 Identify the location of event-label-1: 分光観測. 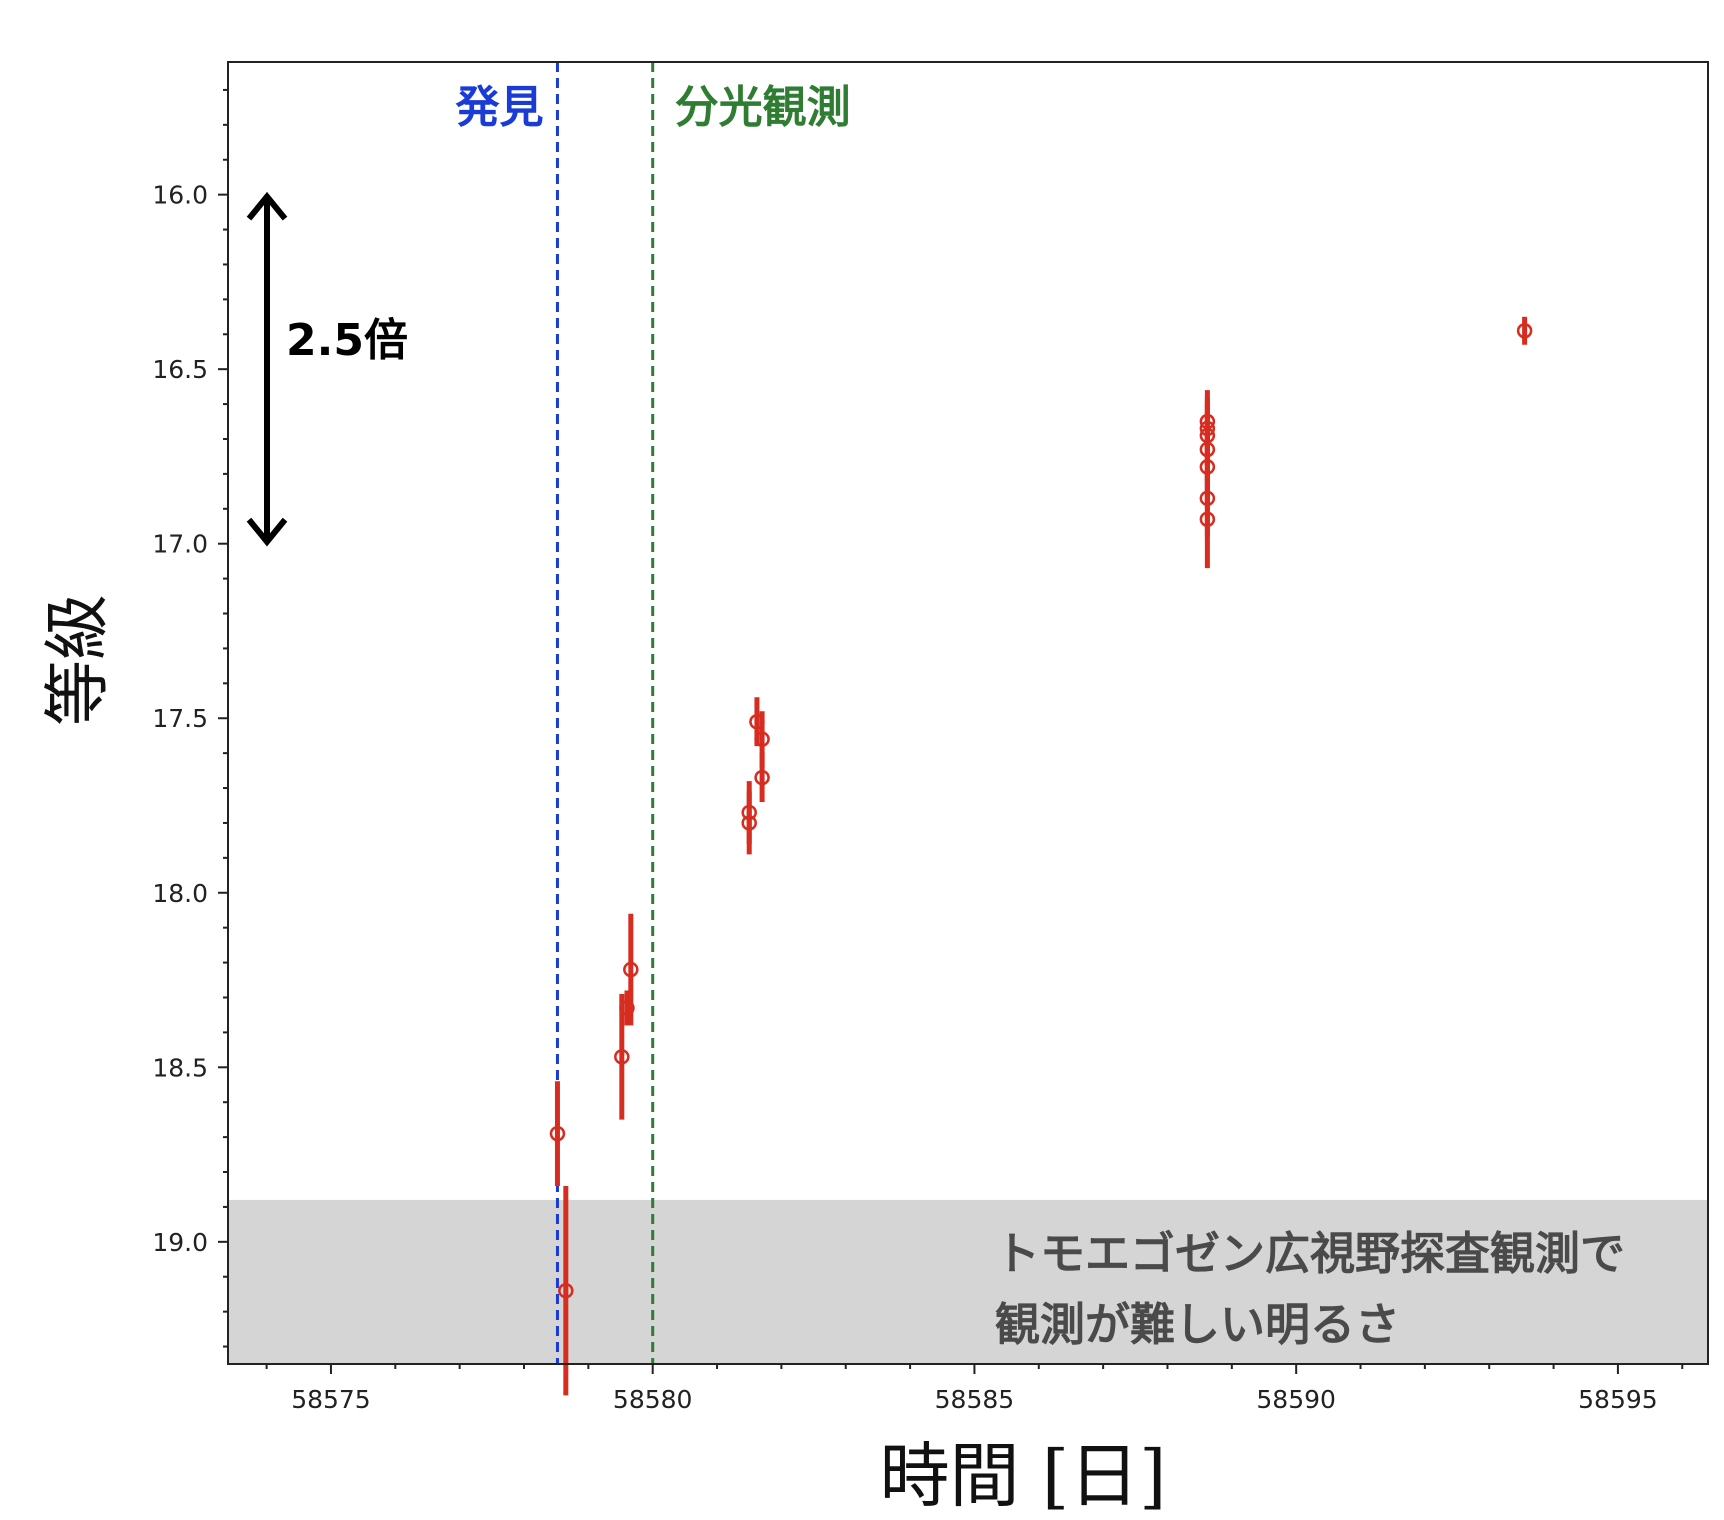
(763, 107).